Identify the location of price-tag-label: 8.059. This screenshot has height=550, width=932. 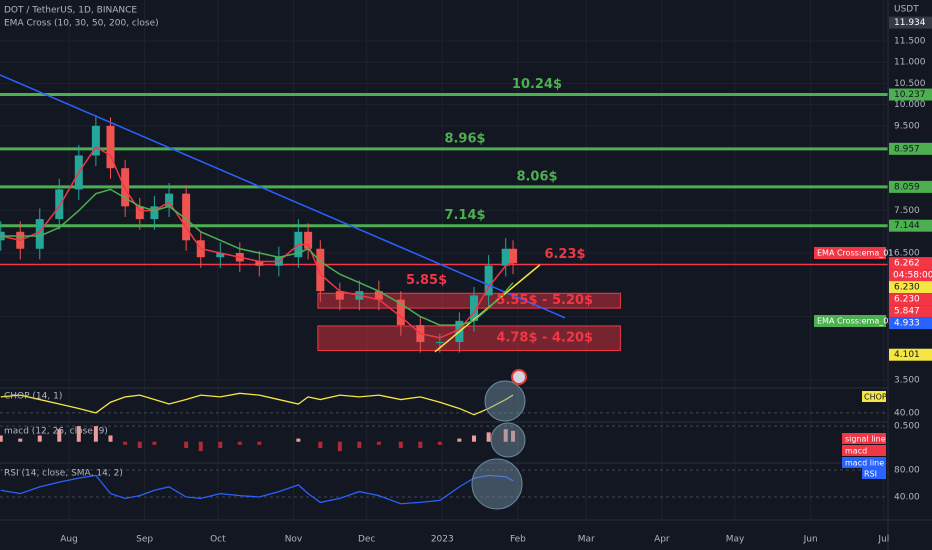
(907, 187).